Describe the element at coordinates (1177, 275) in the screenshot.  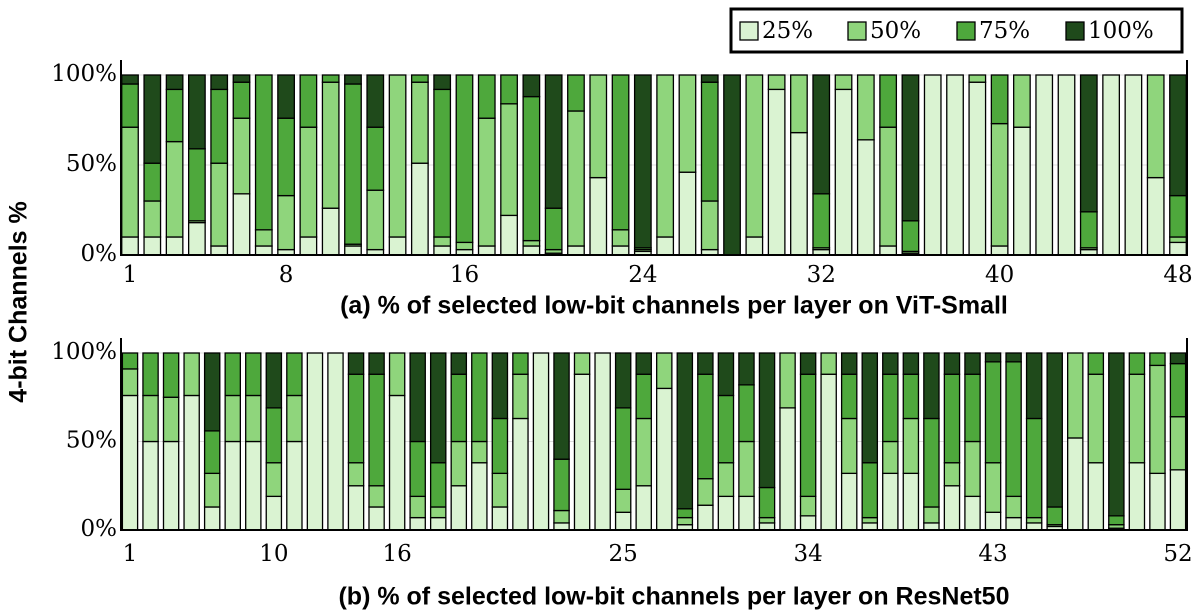
I see `x-tick-label: 48` at that location.